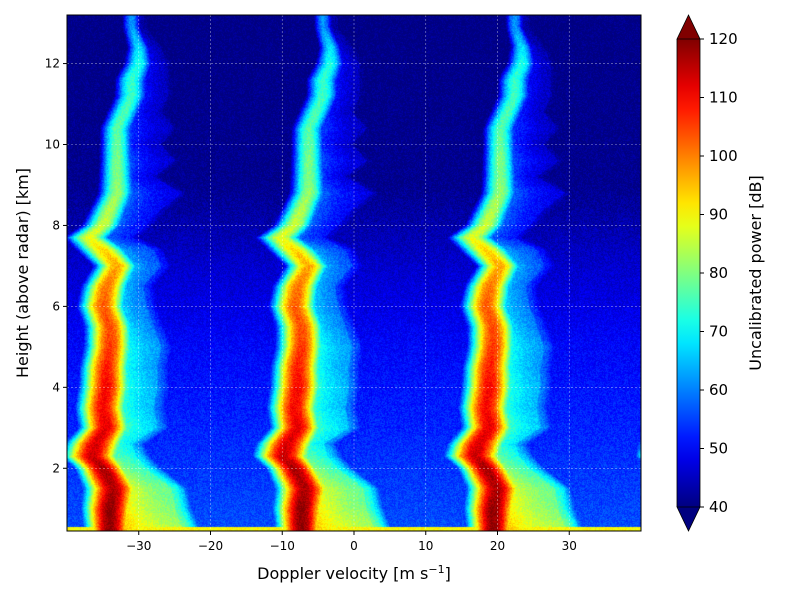 The image size is (800, 600). What do you see at coordinates (688, 27) in the screenshot?
I see `colorbar-extend-top` at bounding box center [688, 27].